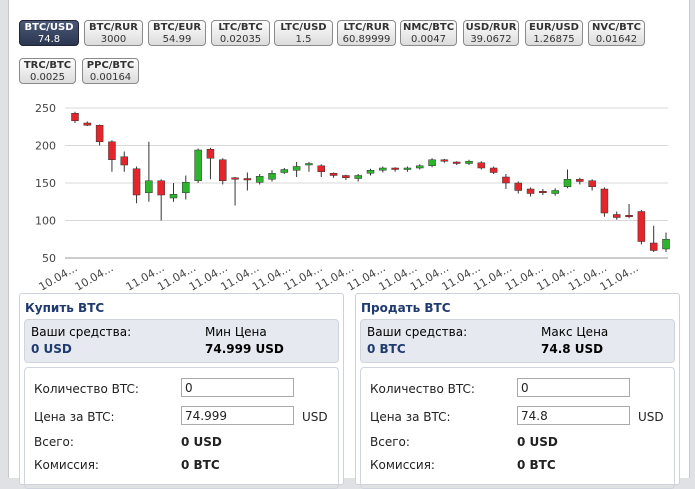  What do you see at coordinates (113, 39) in the screenshot?
I see `tab-price: 3000` at bounding box center [113, 39].